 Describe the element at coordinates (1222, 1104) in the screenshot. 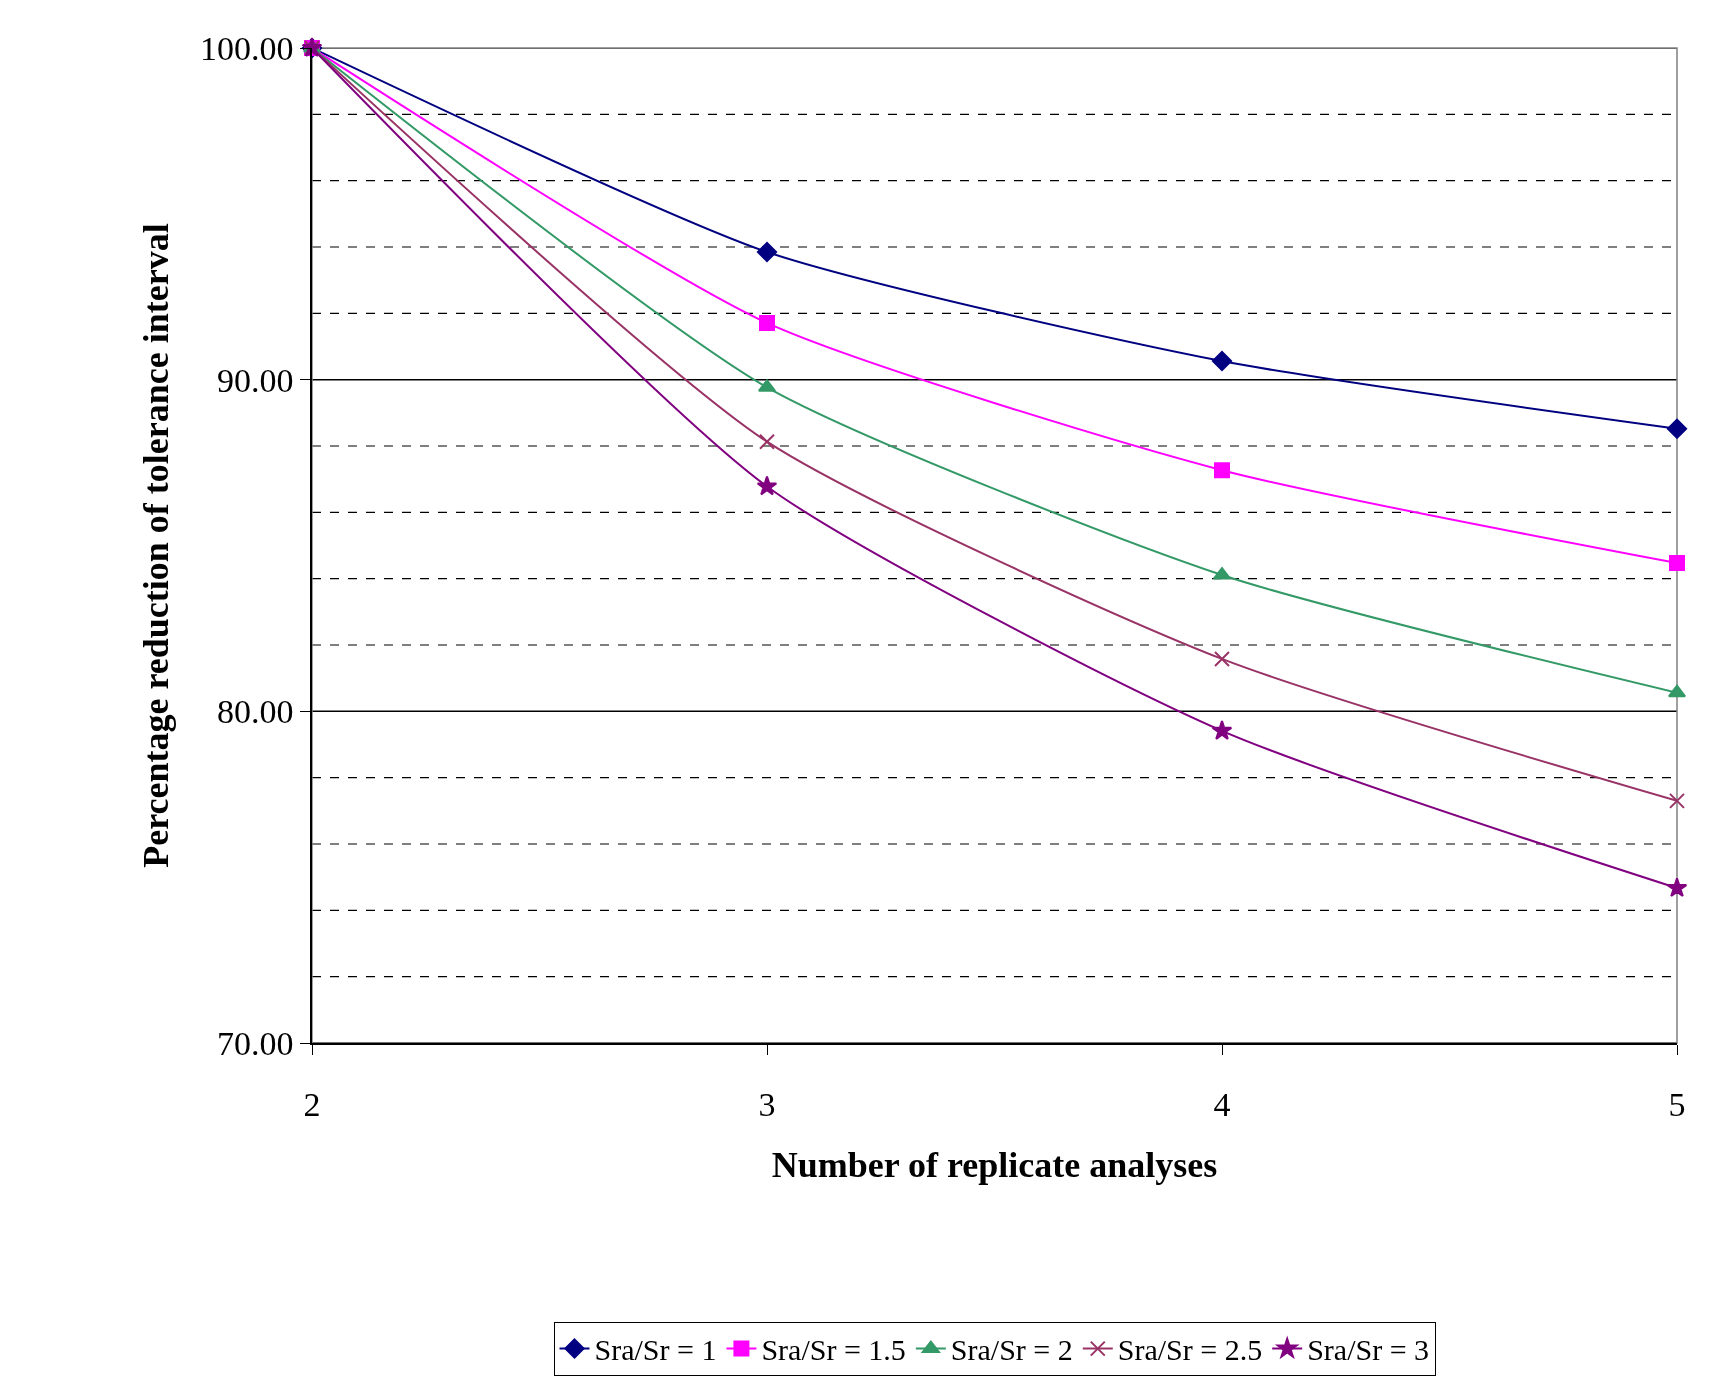

I see `x-tick-label: 4` at that location.